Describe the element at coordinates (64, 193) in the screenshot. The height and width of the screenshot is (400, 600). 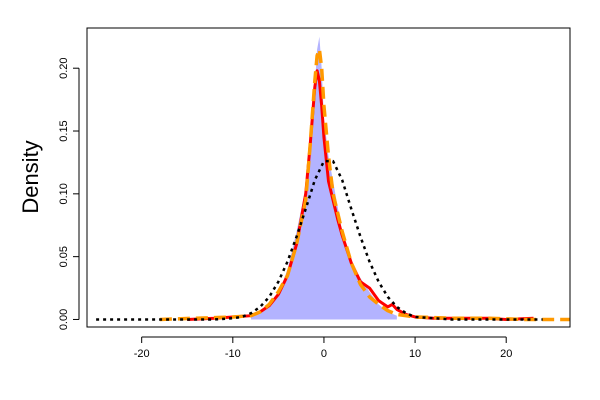
I see `y-tick-label: 0.10` at that location.